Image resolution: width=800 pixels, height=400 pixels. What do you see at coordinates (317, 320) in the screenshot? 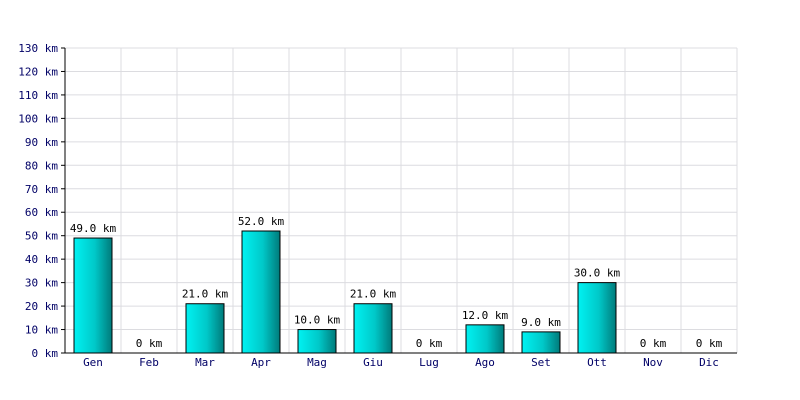
I see `data-label: 10.0 km` at bounding box center [317, 320].